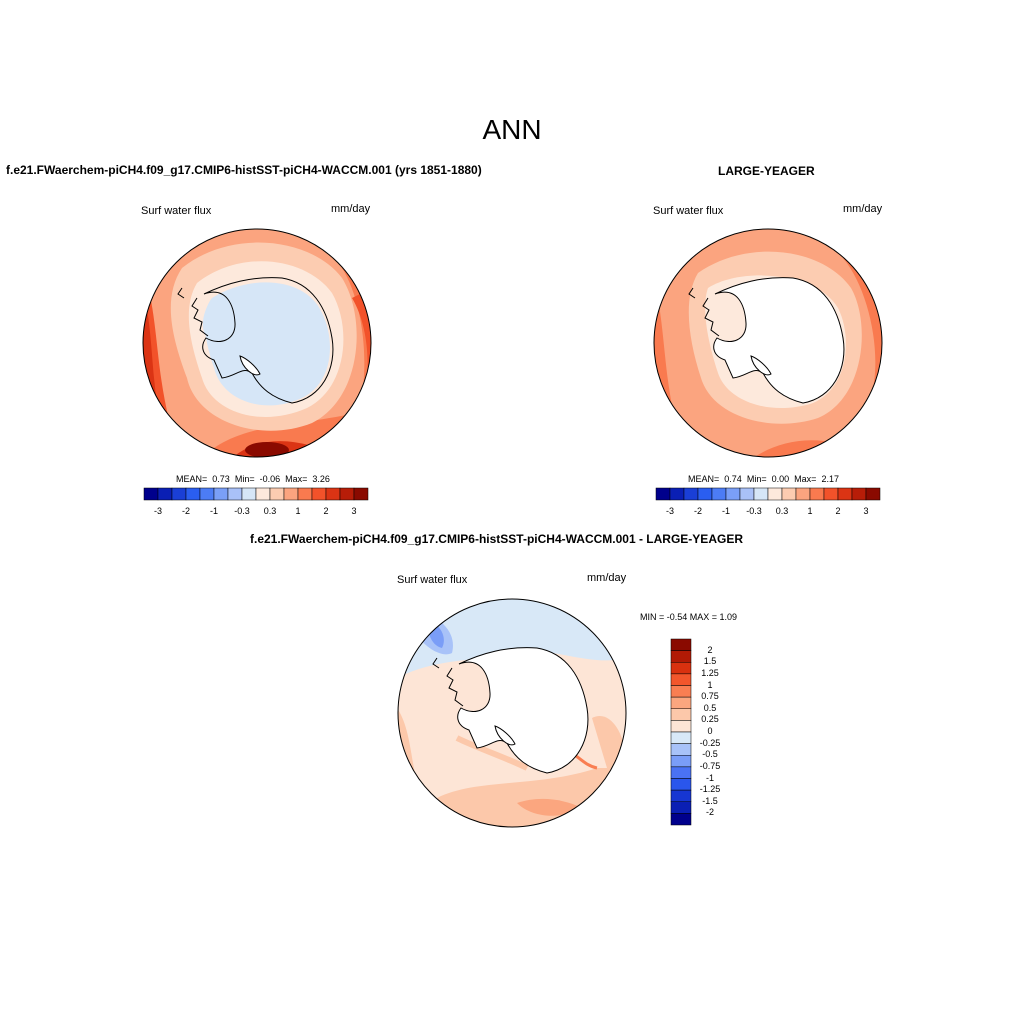 The height and width of the screenshot is (1024, 1024). I want to click on colorbar-tick-label: -1.25, so click(710, 789).